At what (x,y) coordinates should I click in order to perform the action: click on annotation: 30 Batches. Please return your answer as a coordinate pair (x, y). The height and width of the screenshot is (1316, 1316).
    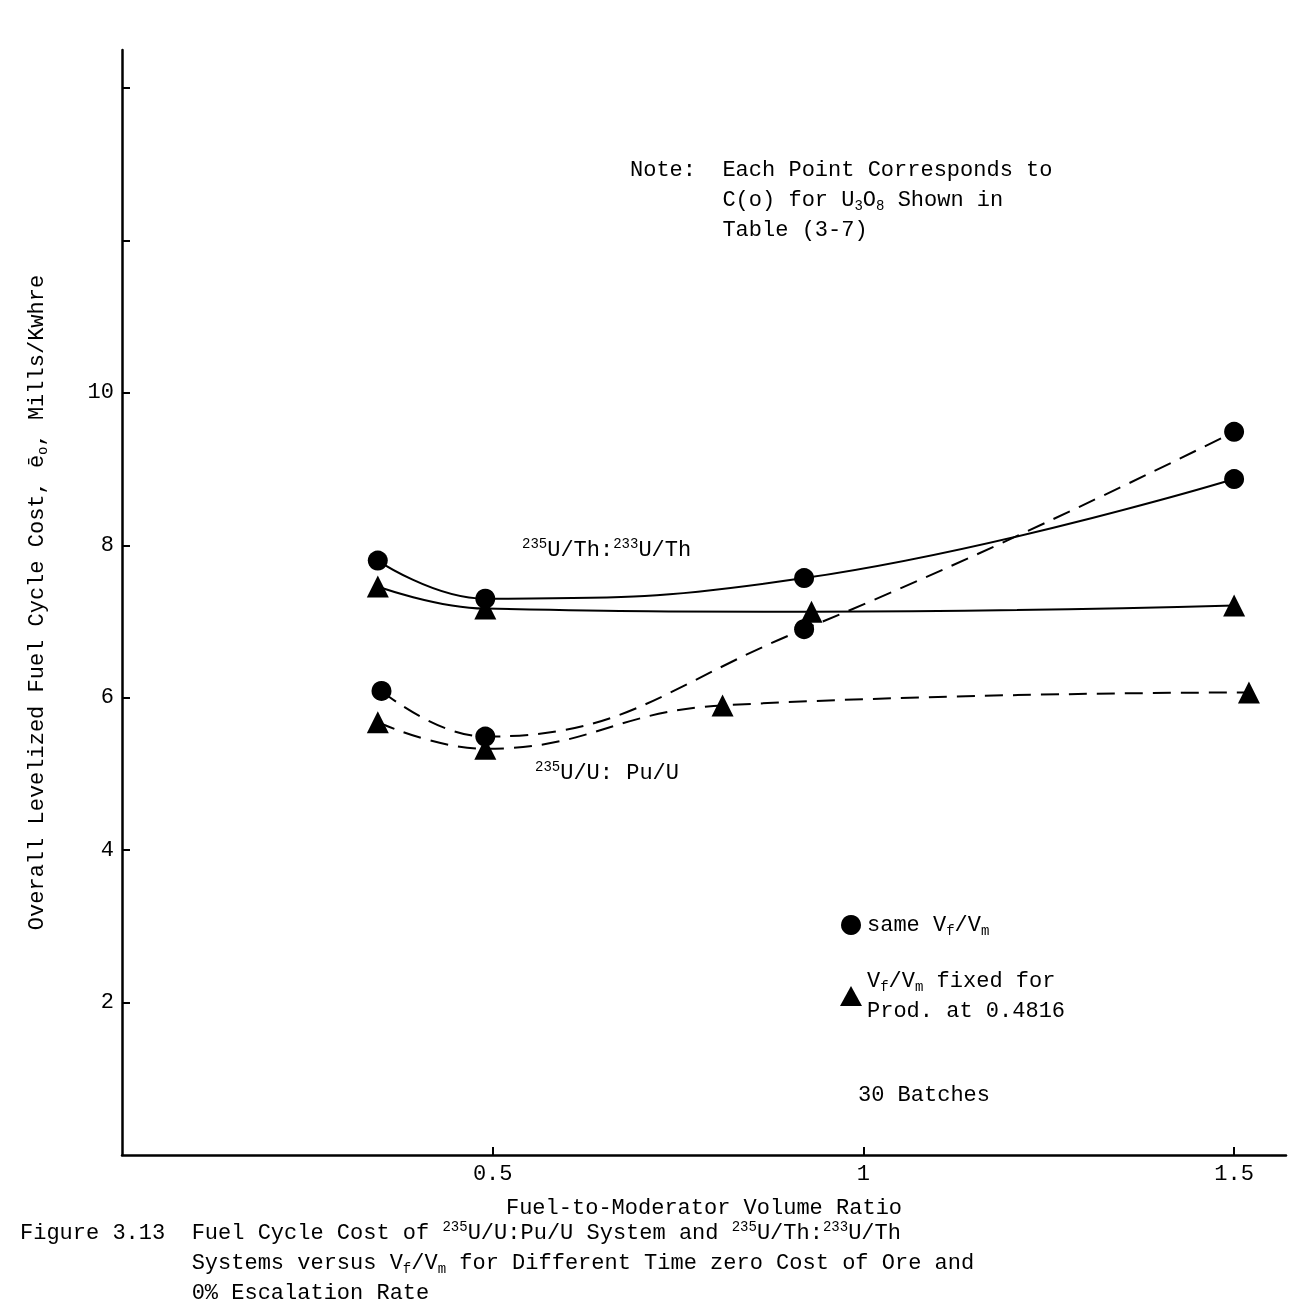
    Looking at the image, I should click on (924, 1095).